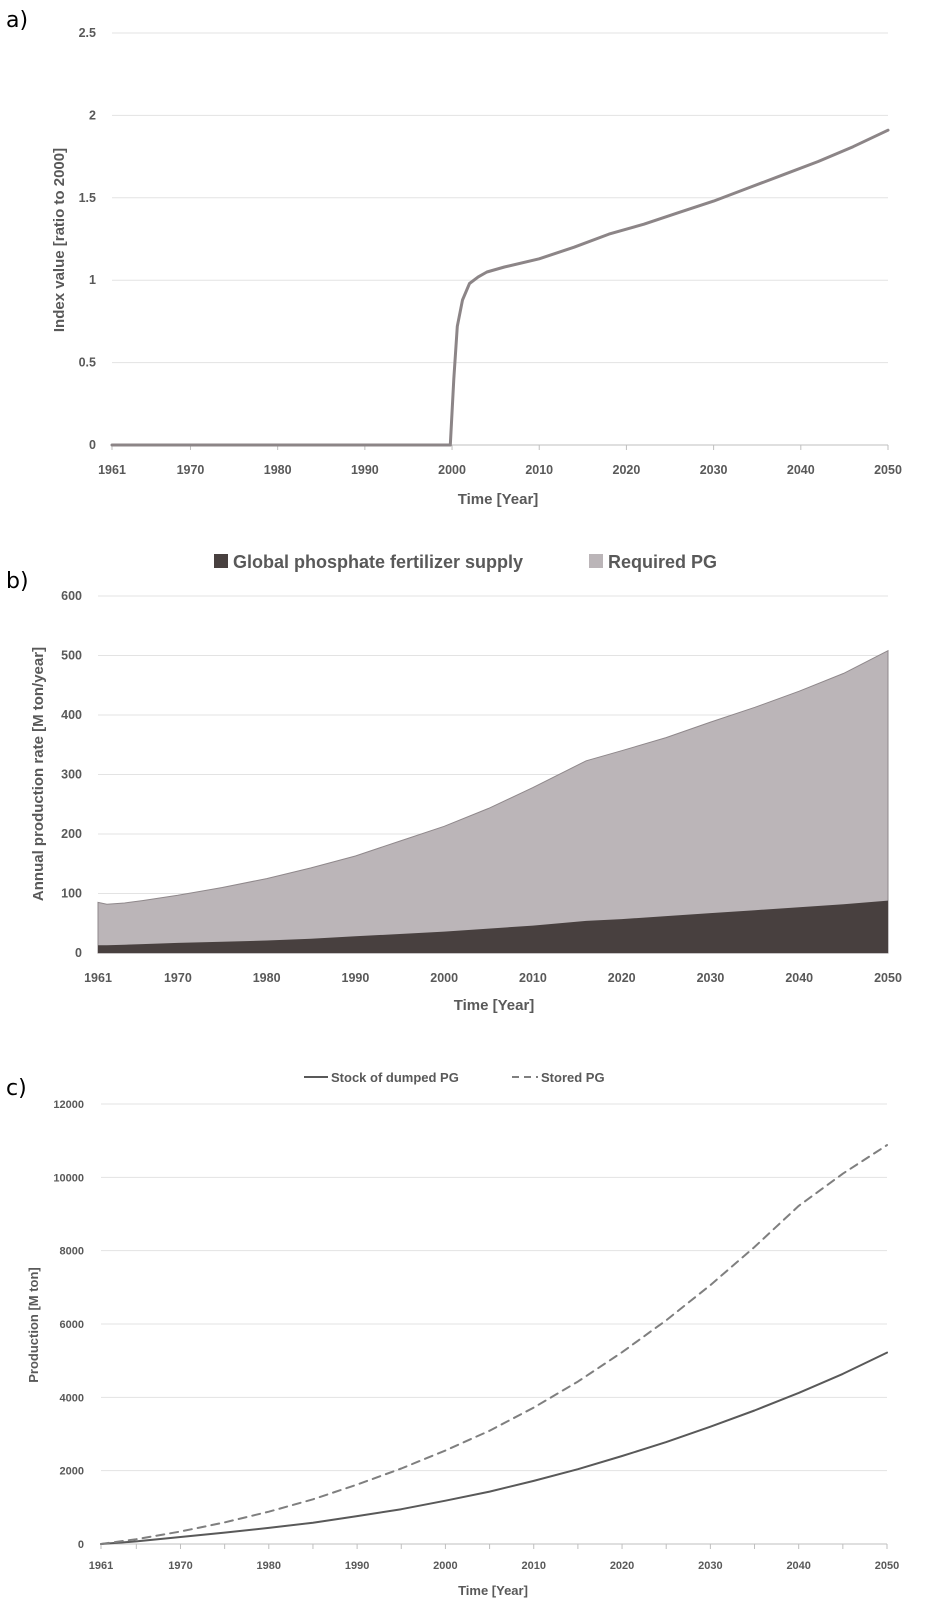 Image resolution: width=925 pixels, height=1599 pixels. What do you see at coordinates (87, 33) in the screenshot?
I see `a-y-tick-label: 2.5` at bounding box center [87, 33].